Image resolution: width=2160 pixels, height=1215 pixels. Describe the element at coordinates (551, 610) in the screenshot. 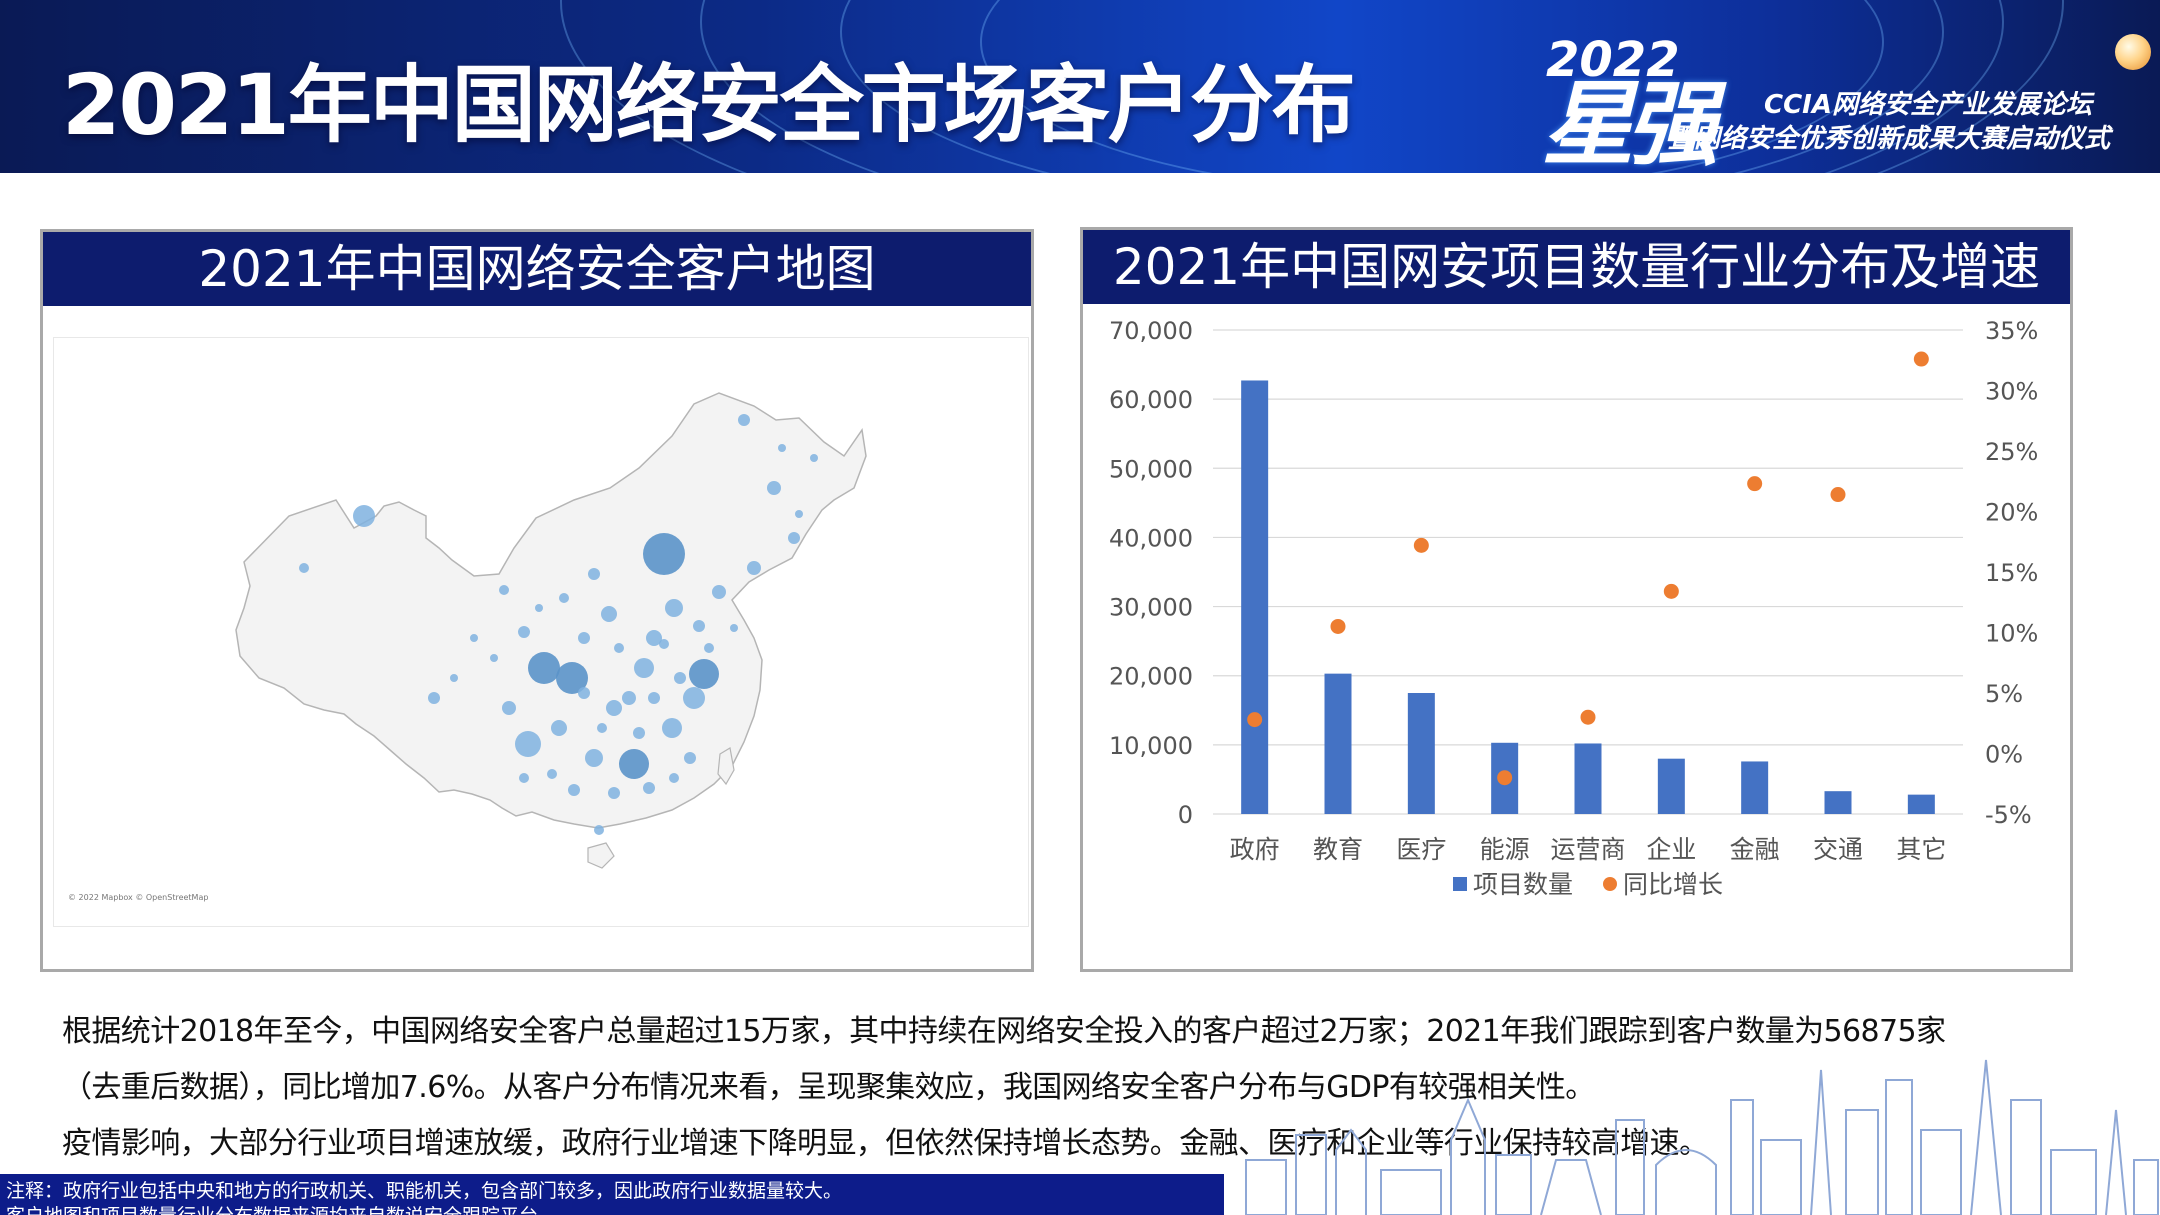

I see `china-outline` at that location.